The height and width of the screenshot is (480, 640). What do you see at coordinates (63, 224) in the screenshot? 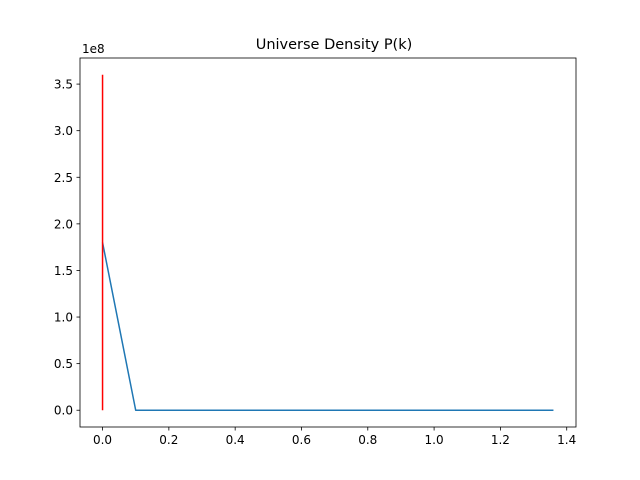
I see `y-tick-label: 2.0` at bounding box center [63, 224].